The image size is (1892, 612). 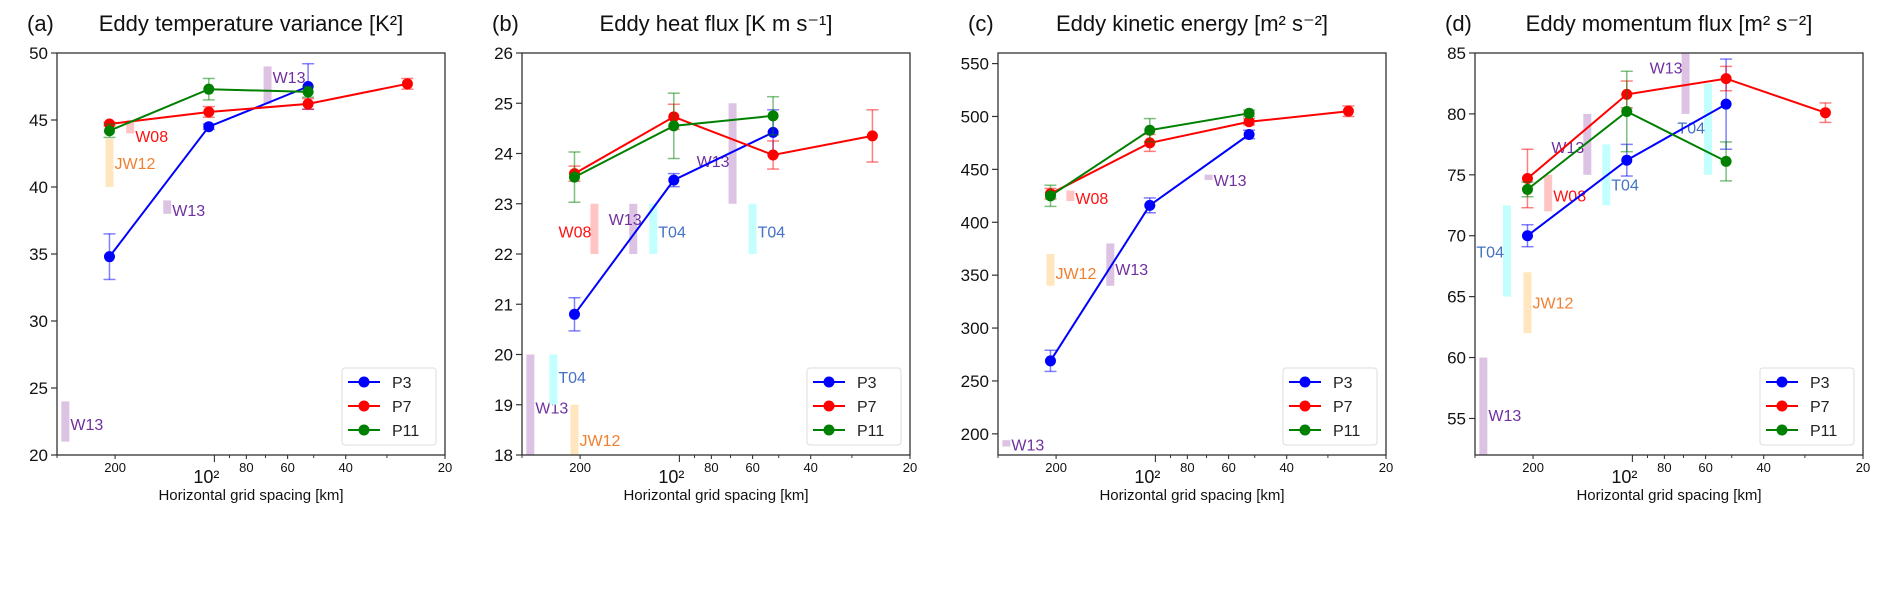 I want to click on y-tick-label: 500, so click(x=975, y=116).